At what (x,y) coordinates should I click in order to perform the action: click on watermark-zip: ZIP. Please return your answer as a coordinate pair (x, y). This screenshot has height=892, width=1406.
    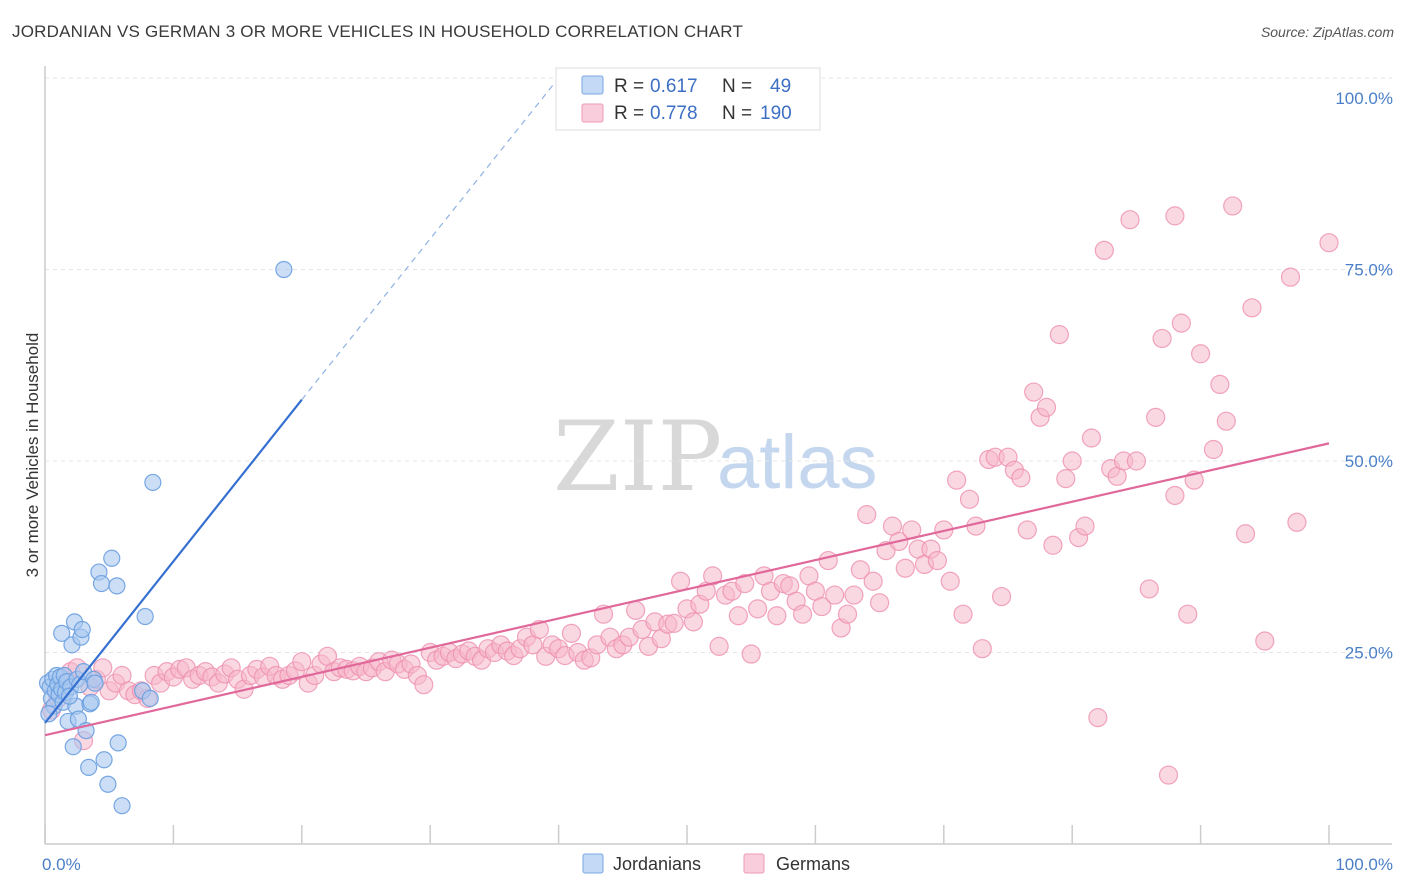
    Looking at the image, I should click on (637, 457).